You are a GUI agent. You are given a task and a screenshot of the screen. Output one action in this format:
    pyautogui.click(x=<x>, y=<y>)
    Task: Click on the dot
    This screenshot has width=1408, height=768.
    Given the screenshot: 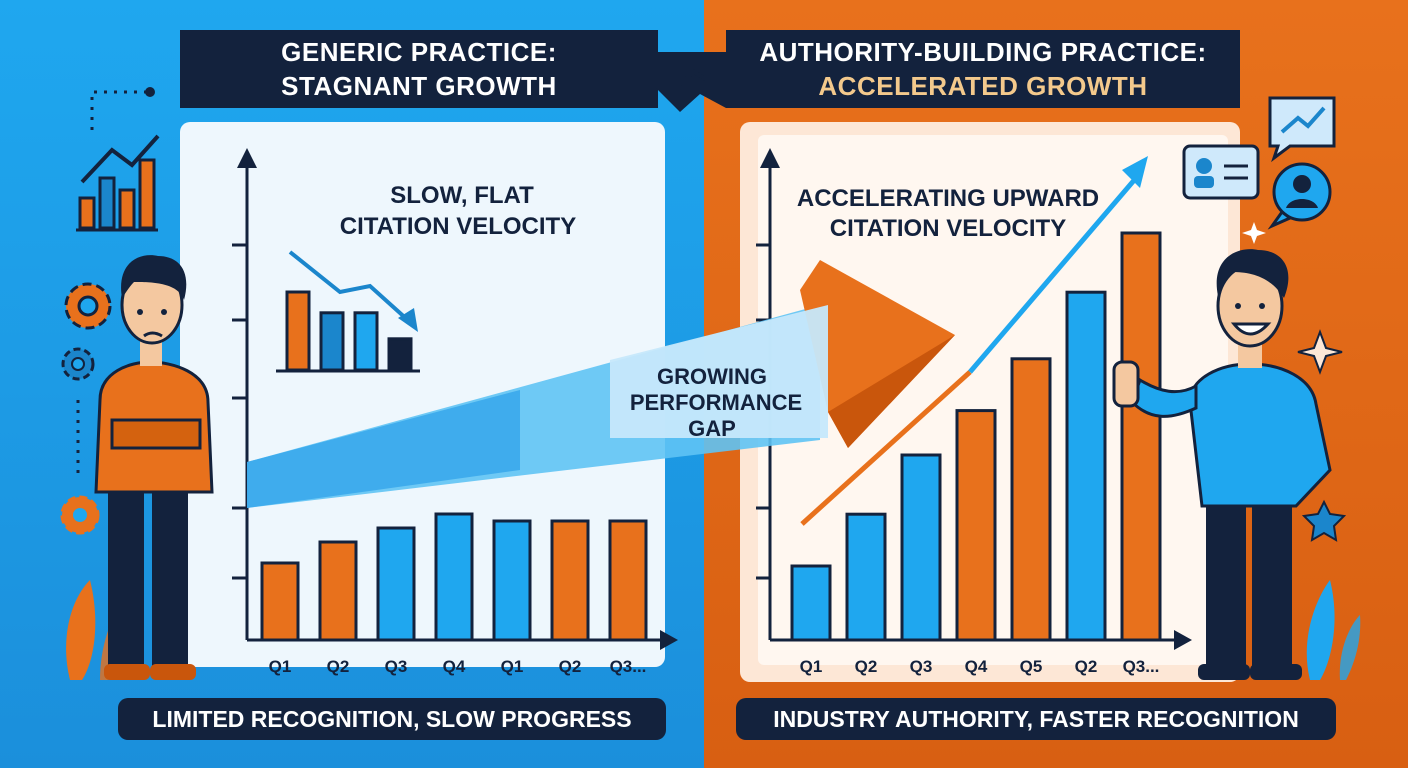 What is the action you would take?
    pyautogui.click(x=150, y=92)
    